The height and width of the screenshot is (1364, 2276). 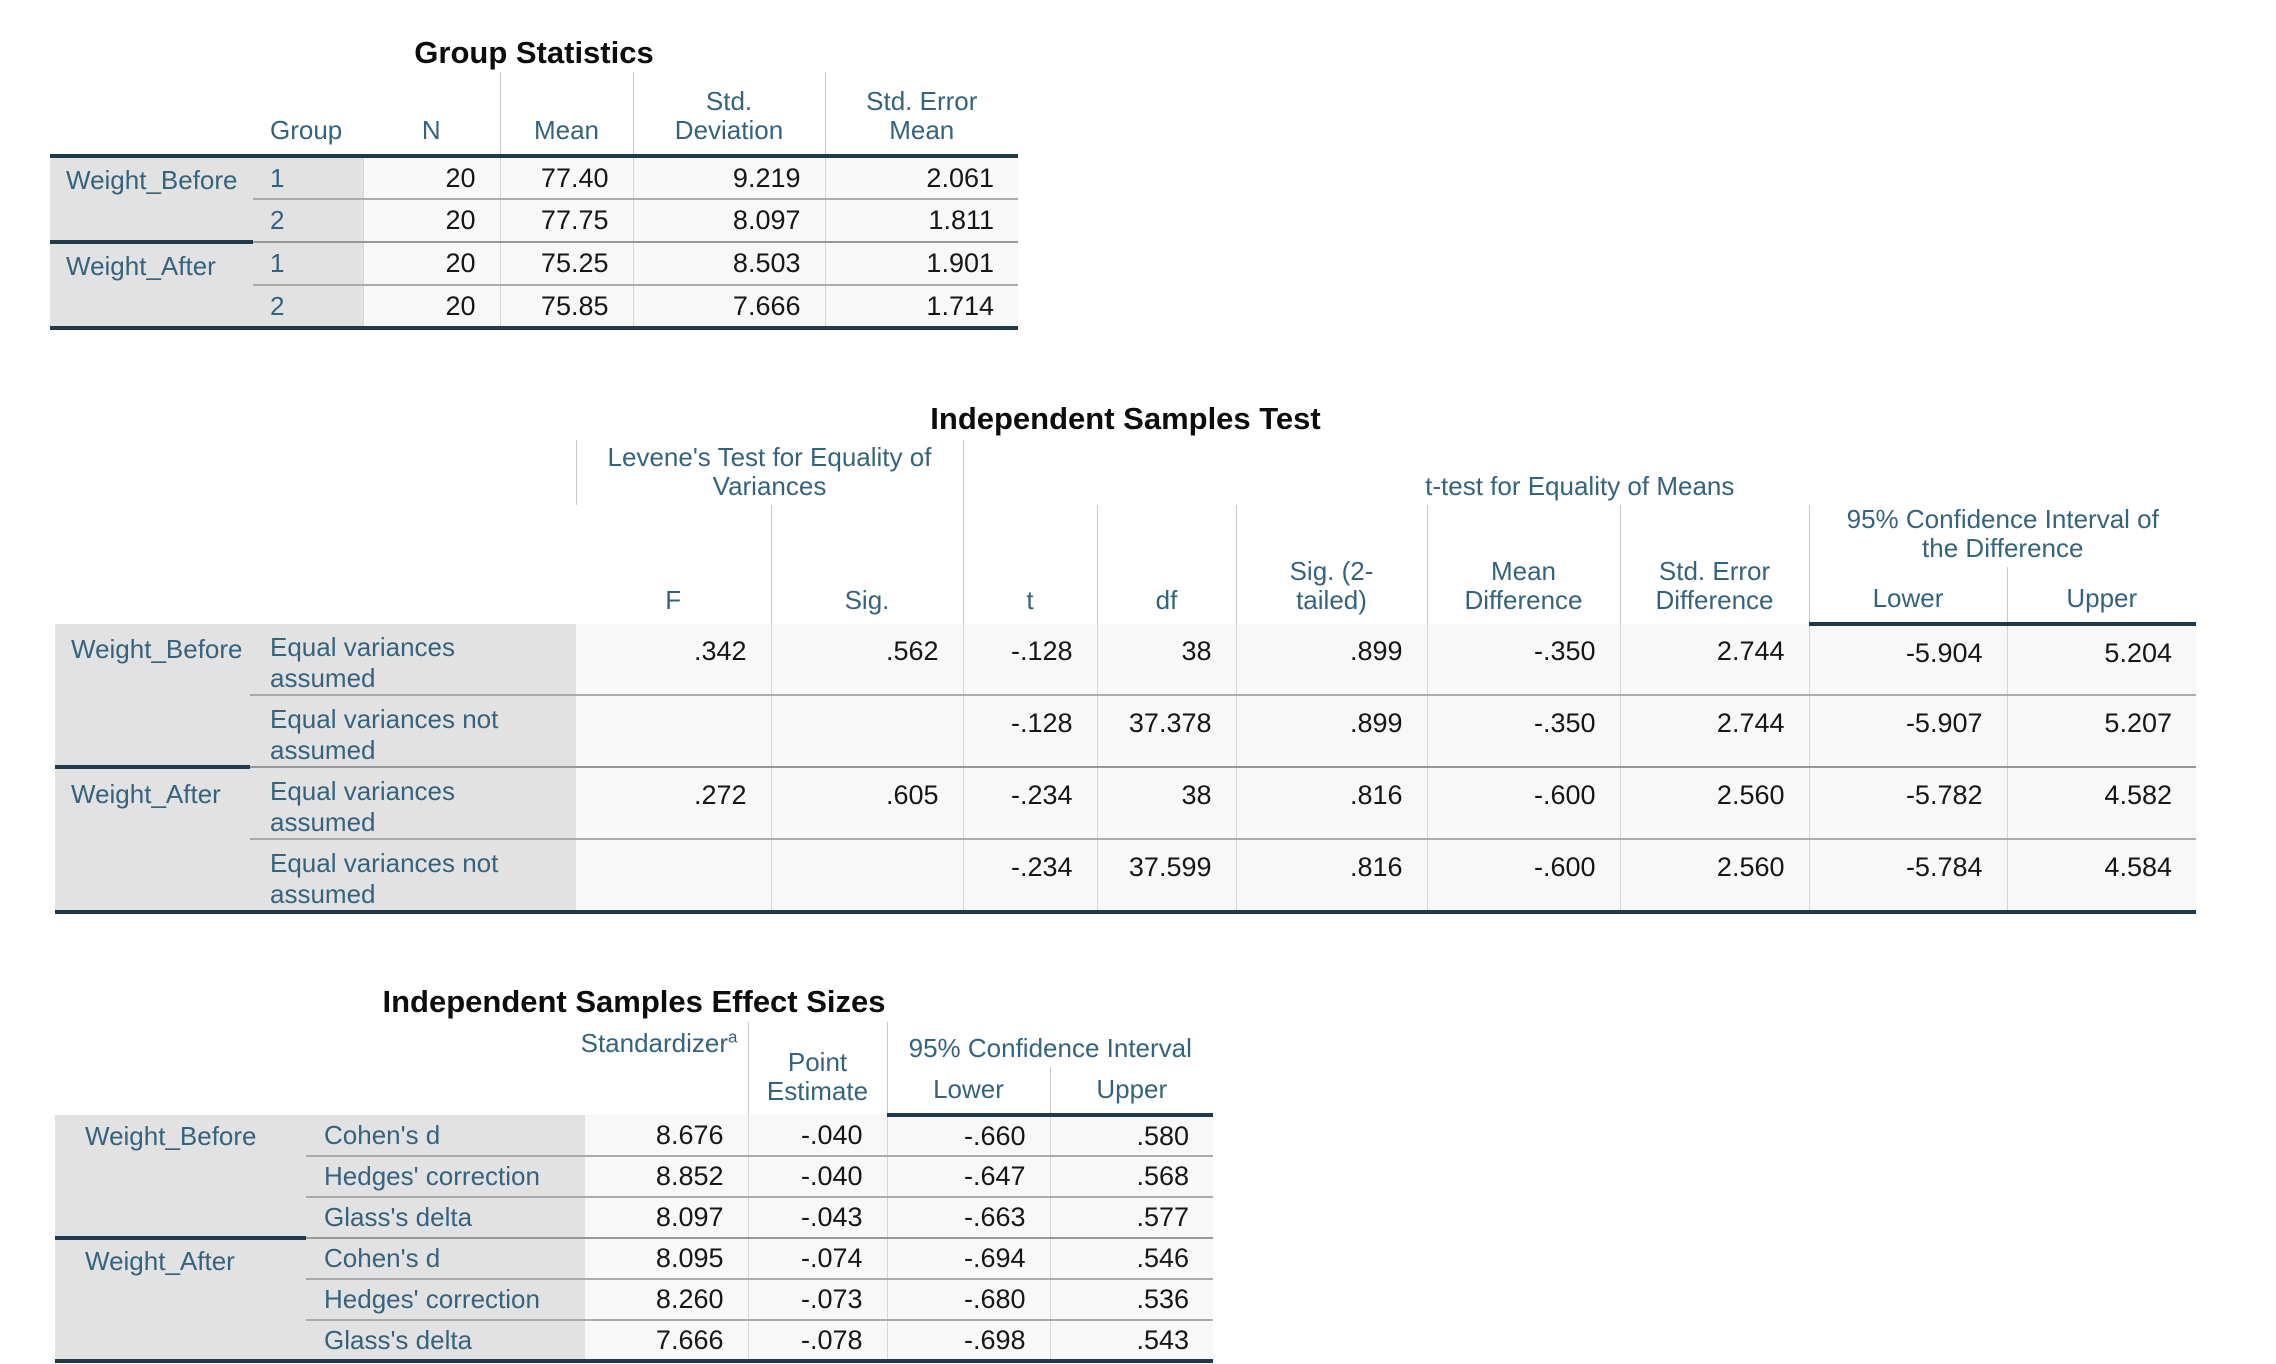 I want to click on header-row: Lower Upper, so click(x=1125, y=596).